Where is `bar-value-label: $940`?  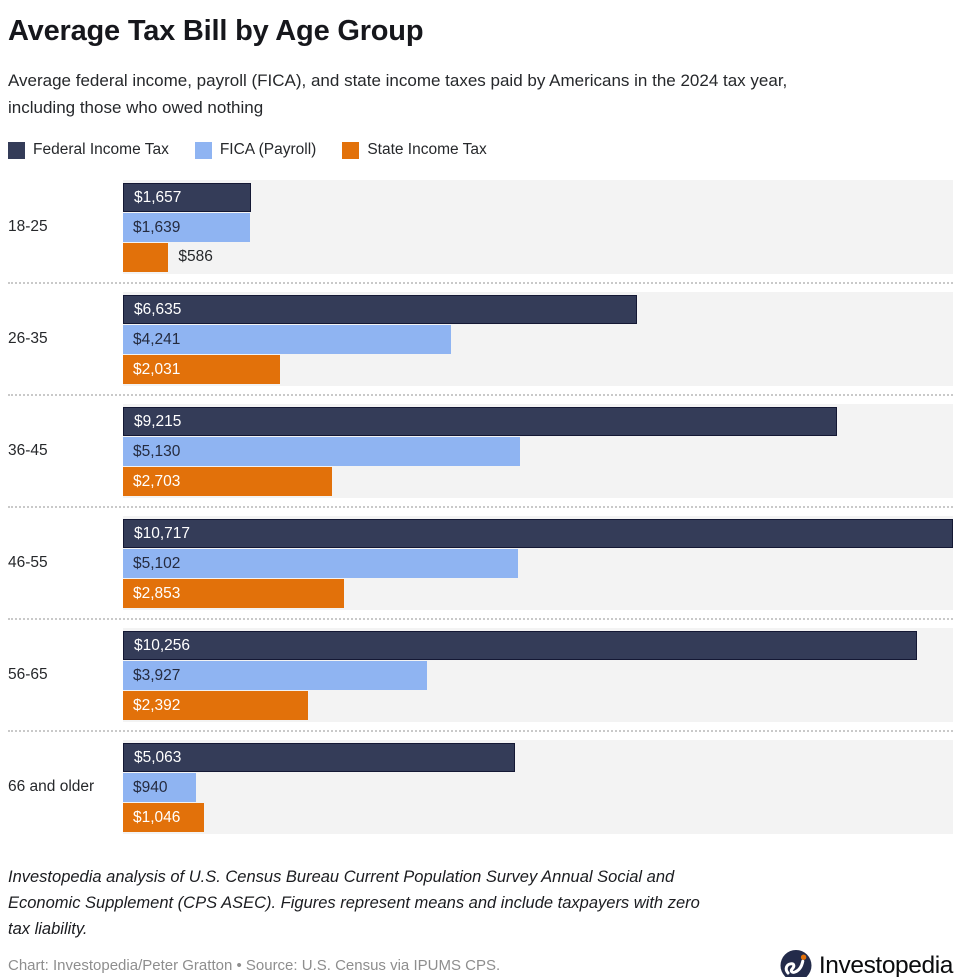
bar-value-label: $940 is located at coordinates (150, 787).